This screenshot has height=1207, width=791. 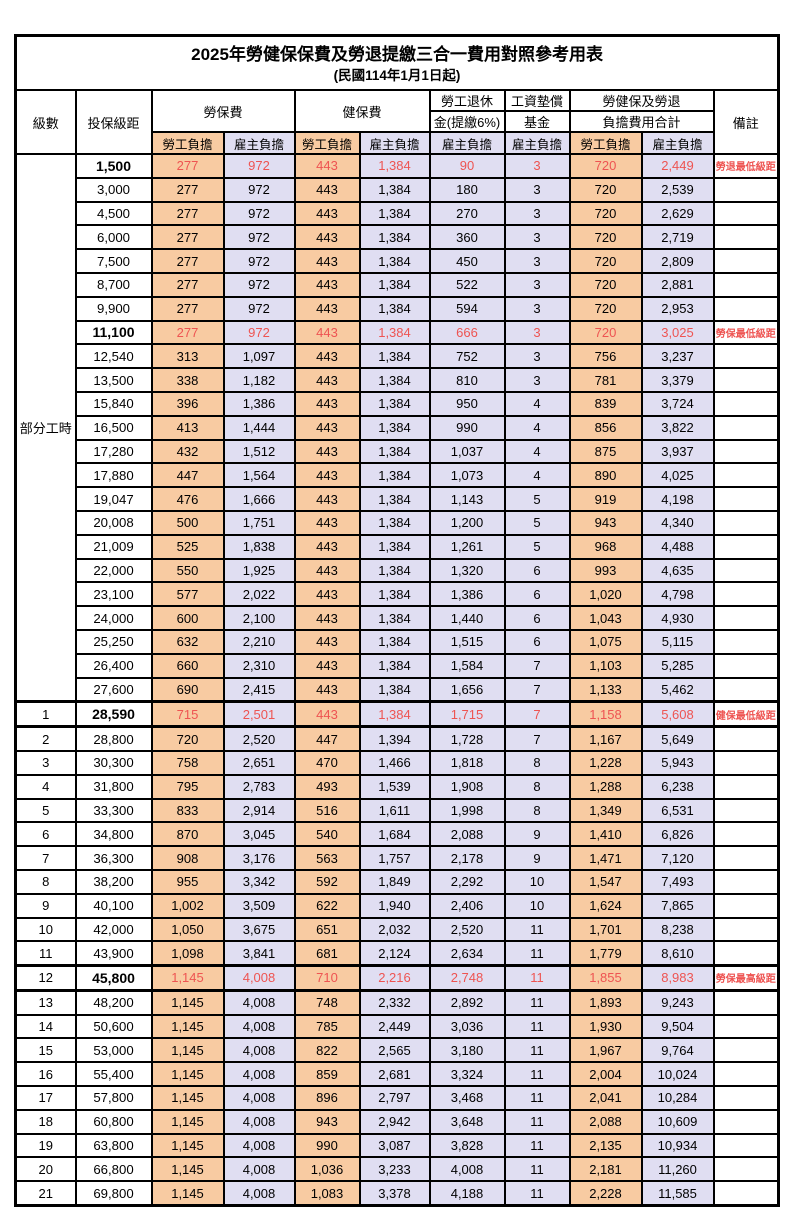 What do you see at coordinates (327, 858) in the screenshot?
I see `fee-cell: 563` at bounding box center [327, 858].